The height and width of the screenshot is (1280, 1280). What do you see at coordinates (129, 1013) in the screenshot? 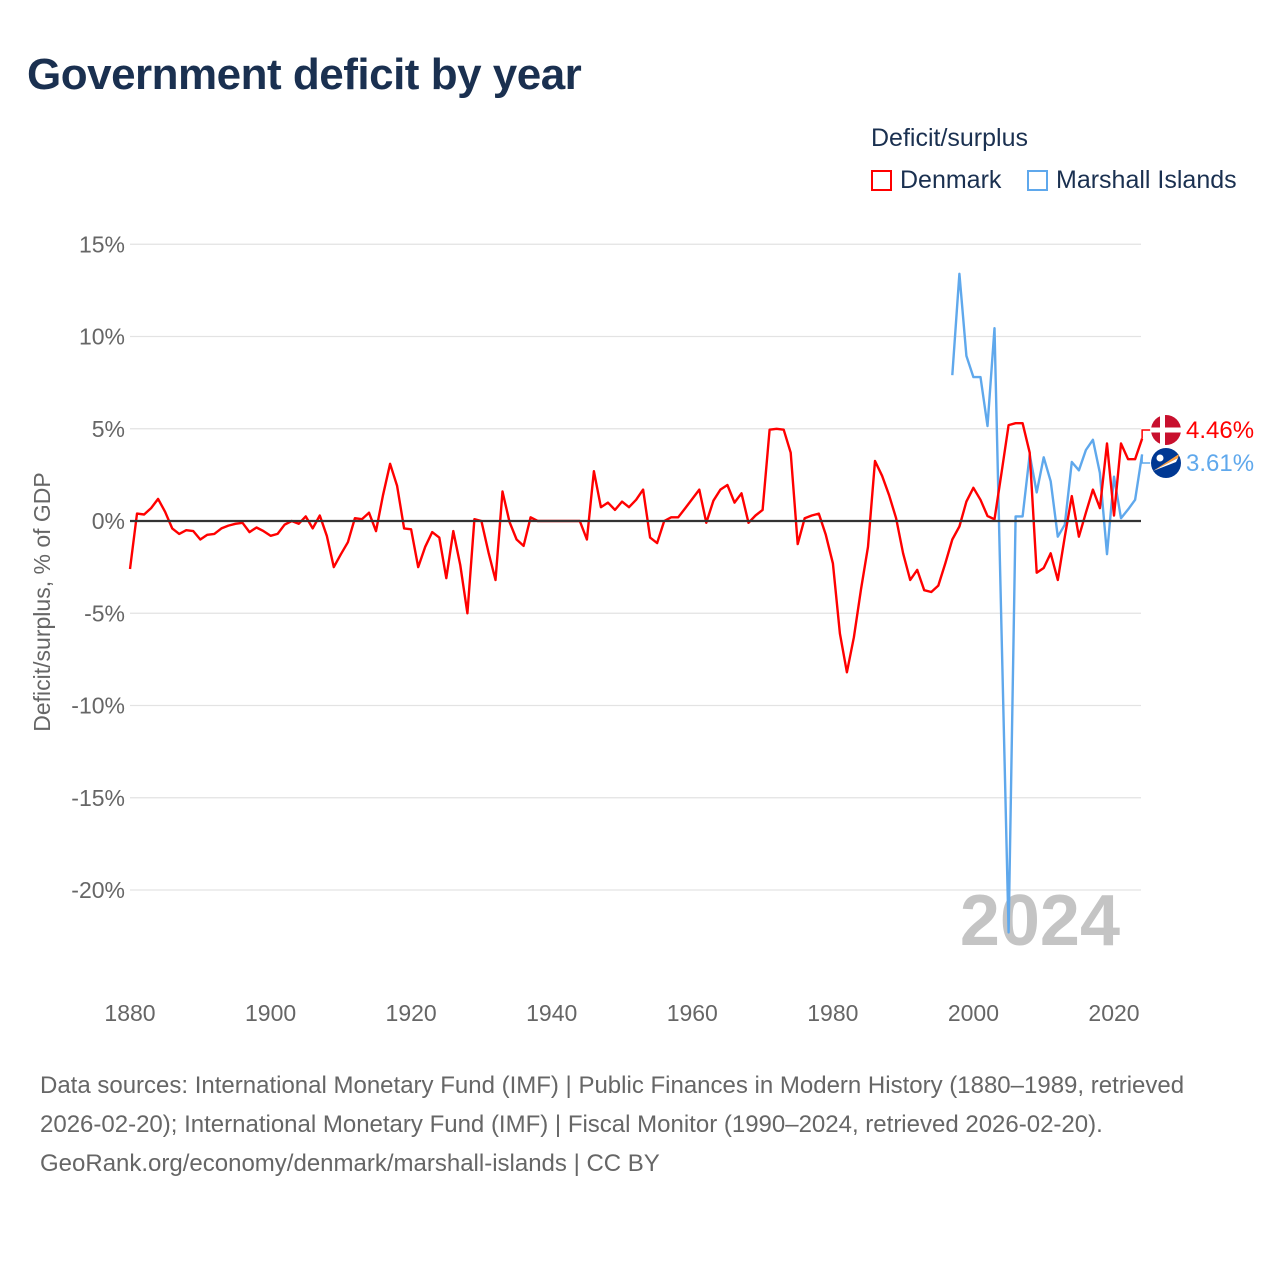
I see `x-tick-label: 1880` at bounding box center [129, 1013].